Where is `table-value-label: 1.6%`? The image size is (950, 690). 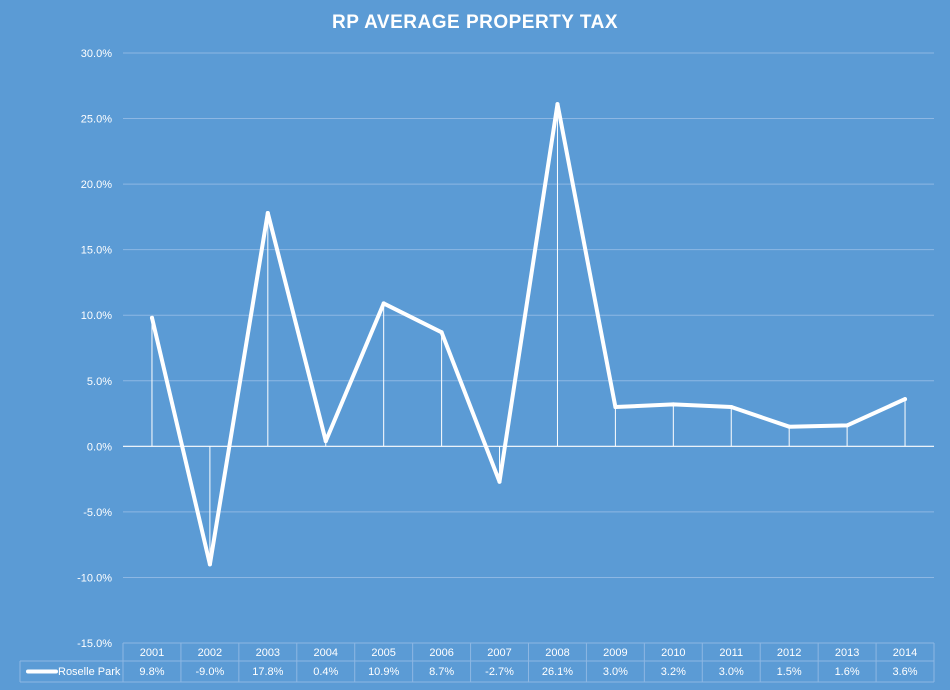
table-value-label: 1.6% is located at coordinates (847, 672).